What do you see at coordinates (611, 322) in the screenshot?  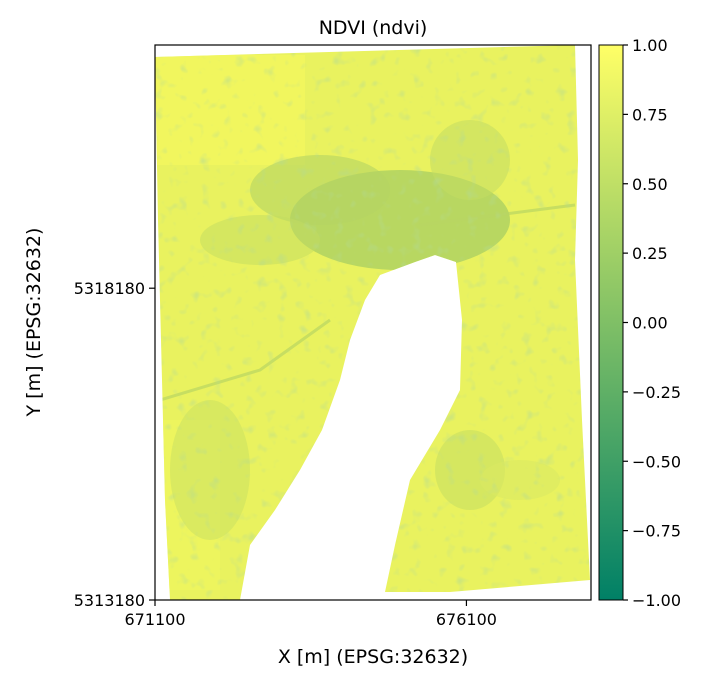 I see `colorbar` at bounding box center [611, 322].